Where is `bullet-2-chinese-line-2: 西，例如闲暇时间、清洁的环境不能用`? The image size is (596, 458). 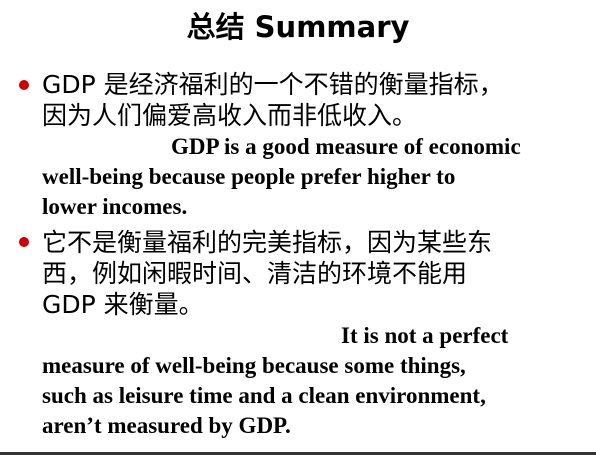
bullet-2-chinese-line-2: 西，例如闲暇时间、清洁的环境不能用 is located at coordinates (255, 273).